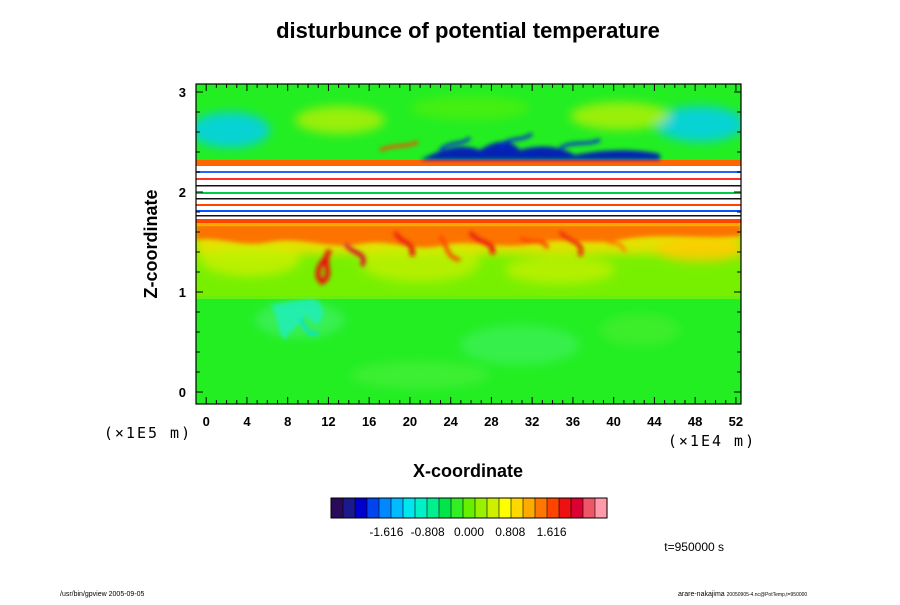  Describe the element at coordinates (182, 192) in the screenshot. I see `y-tick-label: 2` at that location.